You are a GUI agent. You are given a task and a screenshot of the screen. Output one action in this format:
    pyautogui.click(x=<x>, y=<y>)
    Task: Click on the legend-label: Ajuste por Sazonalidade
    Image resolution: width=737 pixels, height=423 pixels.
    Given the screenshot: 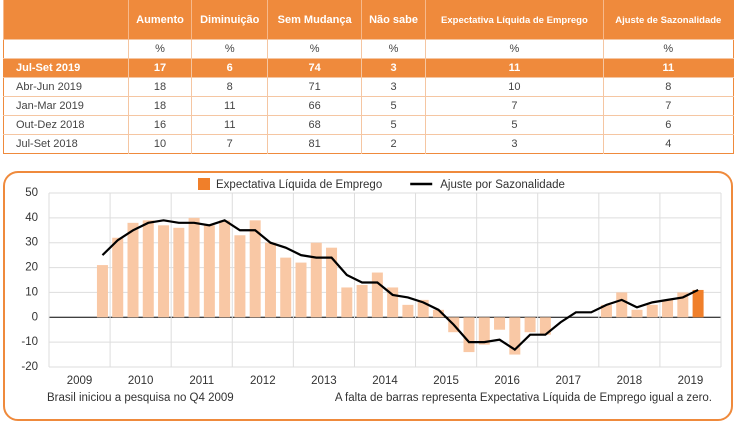 What is the action you would take?
    pyautogui.click(x=502, y=185)
    